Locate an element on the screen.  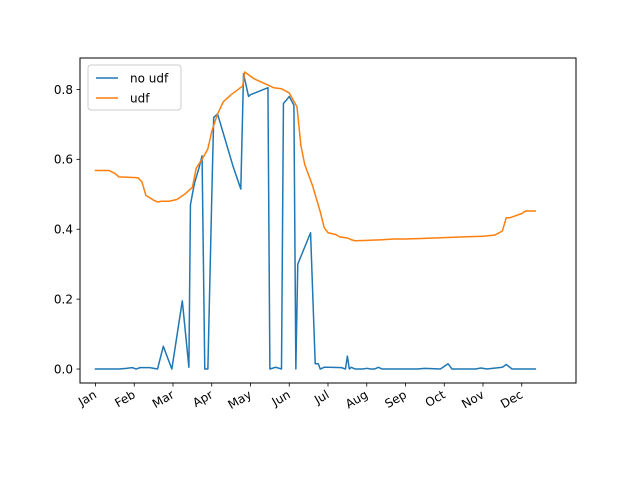
legend-label: no udf is located at coordinates (149, 79).